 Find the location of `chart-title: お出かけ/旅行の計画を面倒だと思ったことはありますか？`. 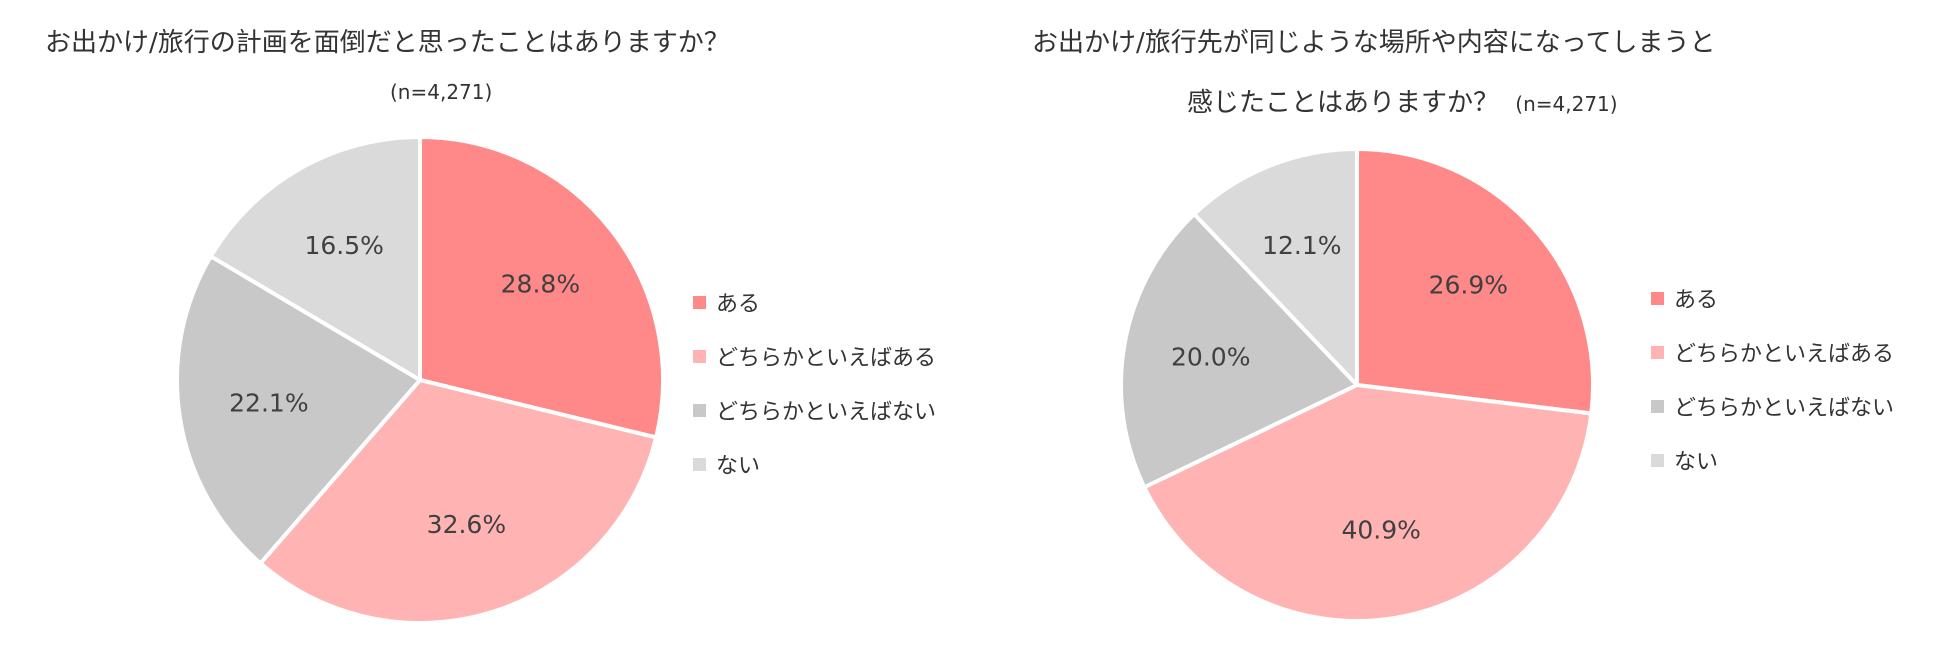

chart-title: お出かけ/旅行の計画を面倒だと思ったことはありますか？ is located at coordinates (387, 43).